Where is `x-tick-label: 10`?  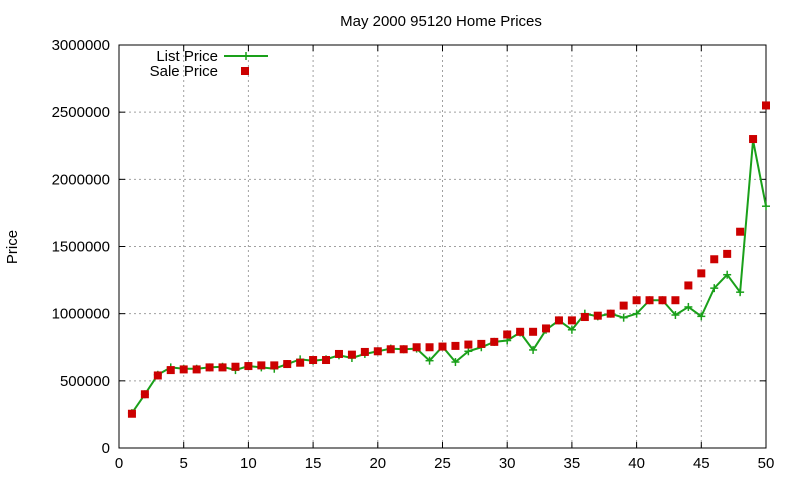 x-tick-label: 10 is located at coordinates (248, 463).